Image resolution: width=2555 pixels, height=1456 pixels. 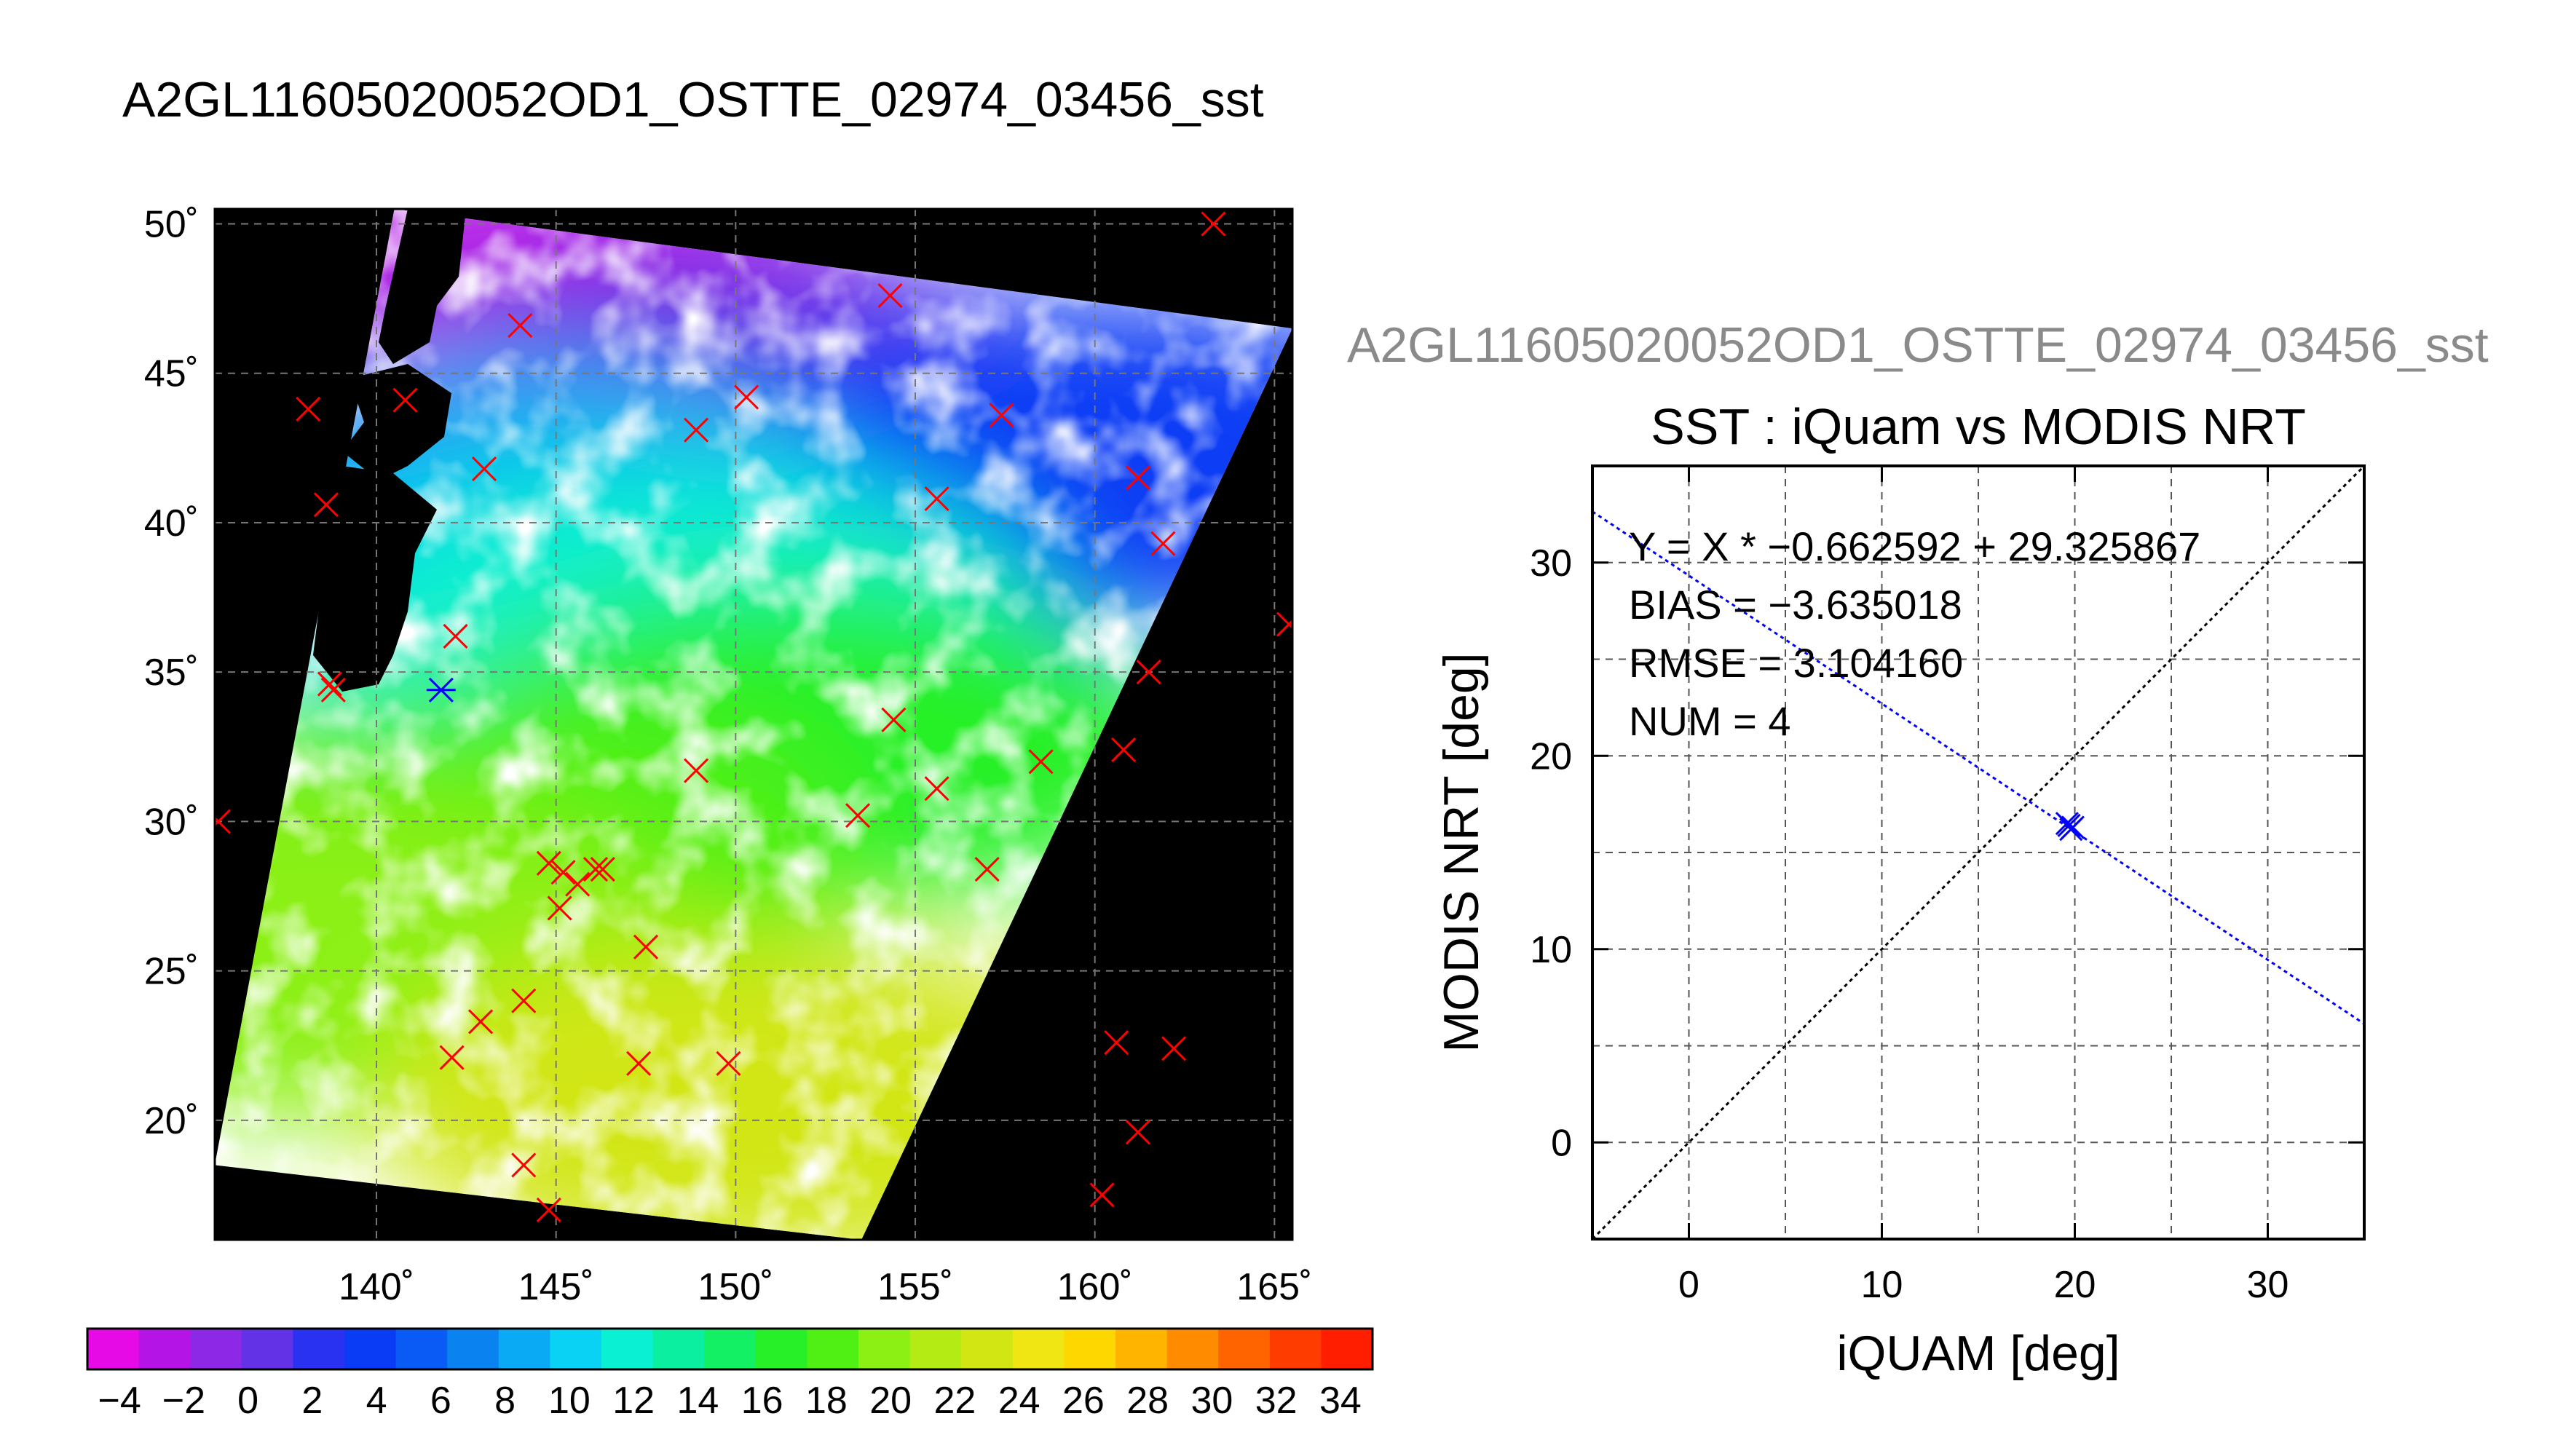 What do you see at coordinates (1276, 1401) in the screenshot?
I see `colorbar-tick-label: 32` at bounding box center [1276, 1401].